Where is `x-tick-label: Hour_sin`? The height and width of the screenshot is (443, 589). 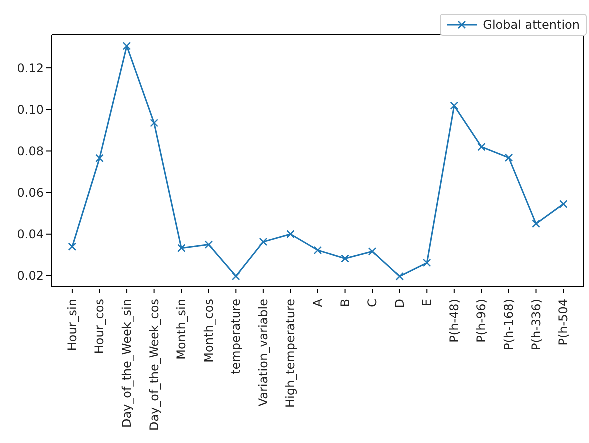 x-tick-label: Hour_sin is located at coordinates (72, 325).